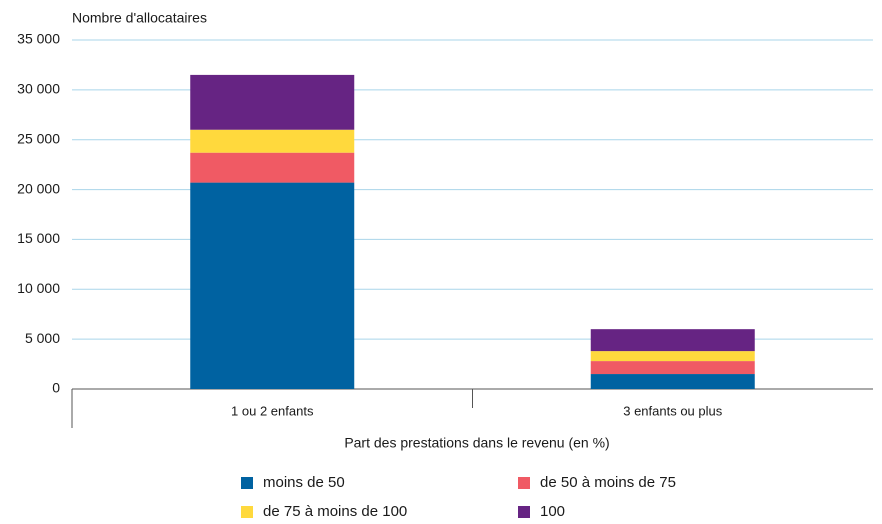 This screenshot has width=882, height=524. I want to click on legend-label: de 75 à moins de 100, so click(335, 511).